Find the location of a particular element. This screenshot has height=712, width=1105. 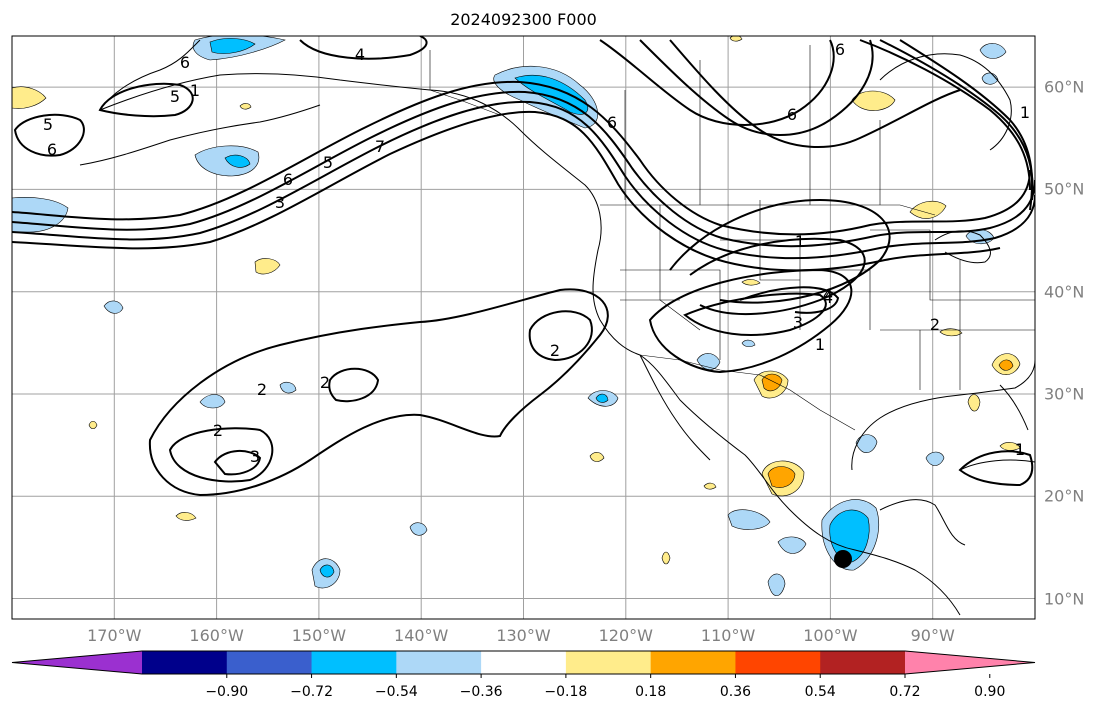

coast-baja is located at coordinates (675, 407).